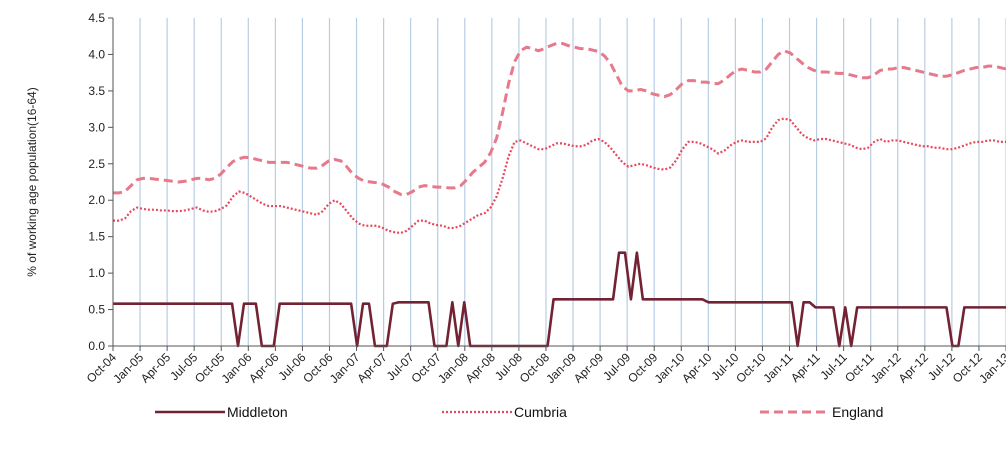 The image size is (1006, 452). Describe the element at coordinates (697, 368) in the screenshot. I see `x-tick-label: Apr-10` at that location.